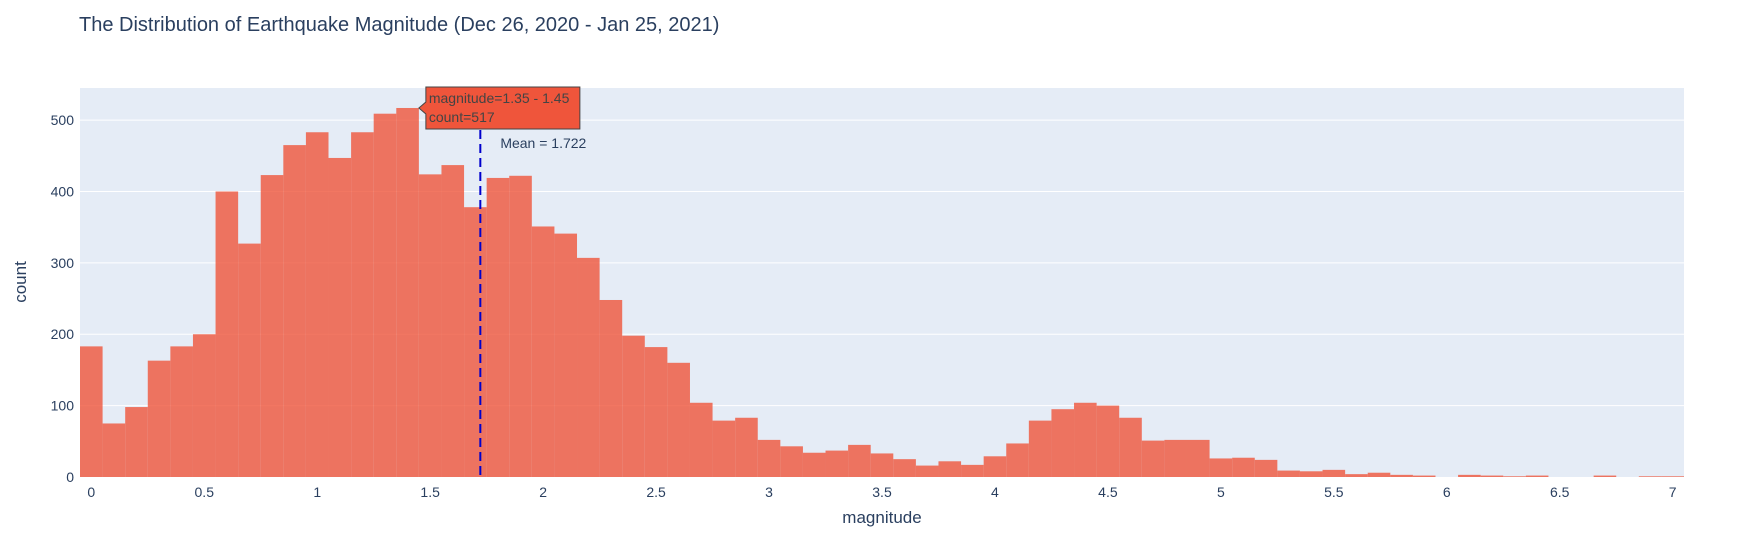 This screenshot has height=546, width=1740. I want to click on x-tick-label: 4.5, so click(1108, 492).